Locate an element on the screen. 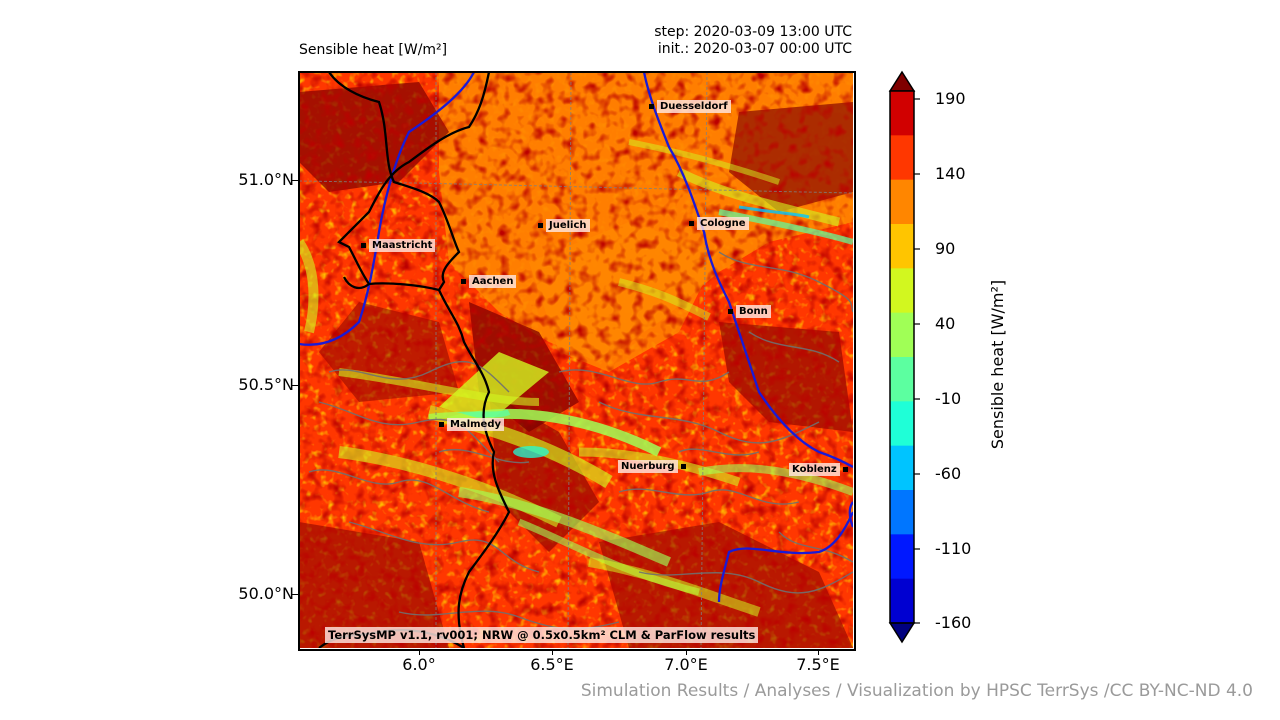 The width and height of the screenshot is (1280, 720). init-time: init.: 2020-03-07 00:00 UTC is located at coordinates (754, 49).